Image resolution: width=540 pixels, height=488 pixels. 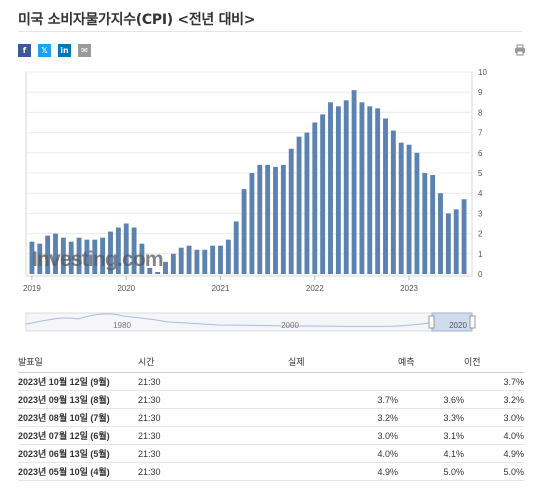 I want to click on y-tick-label: 4, so click(x=480, y=193).